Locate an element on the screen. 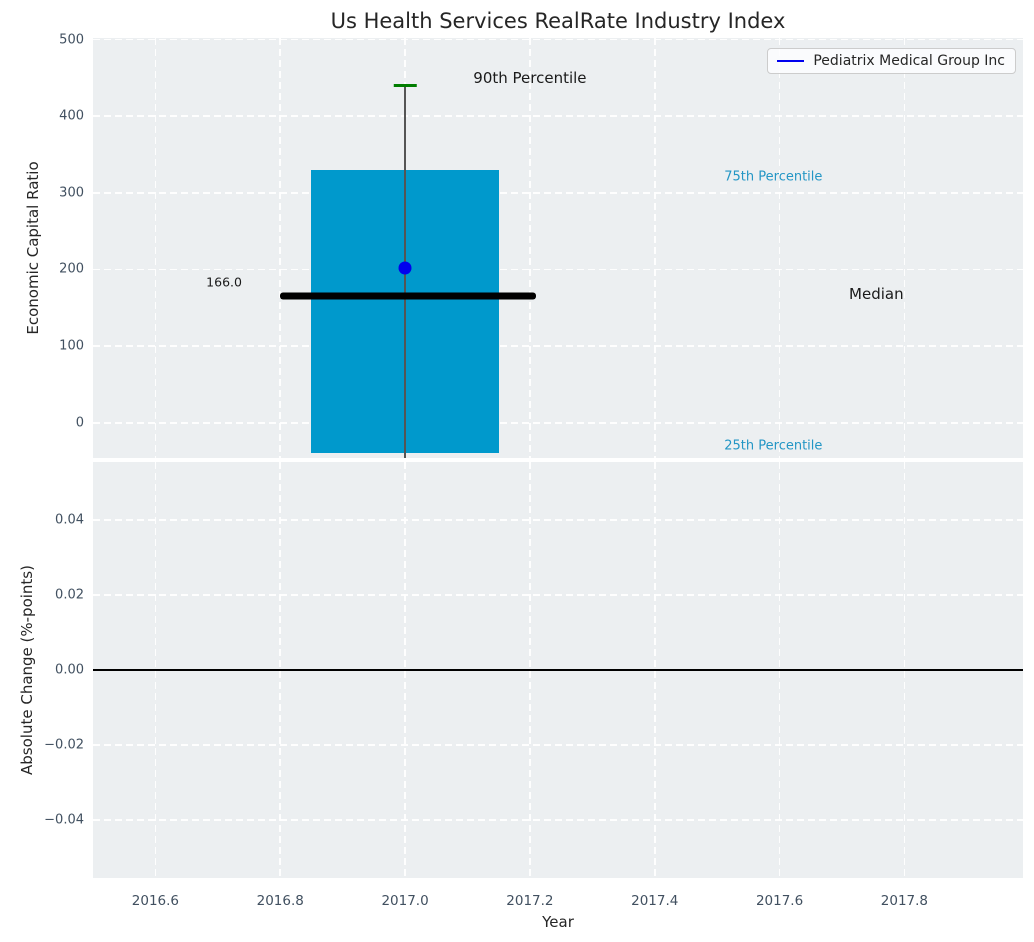 The width and height of the screenshot is (1034, 942). median-line is located at coordinates (408, 296).